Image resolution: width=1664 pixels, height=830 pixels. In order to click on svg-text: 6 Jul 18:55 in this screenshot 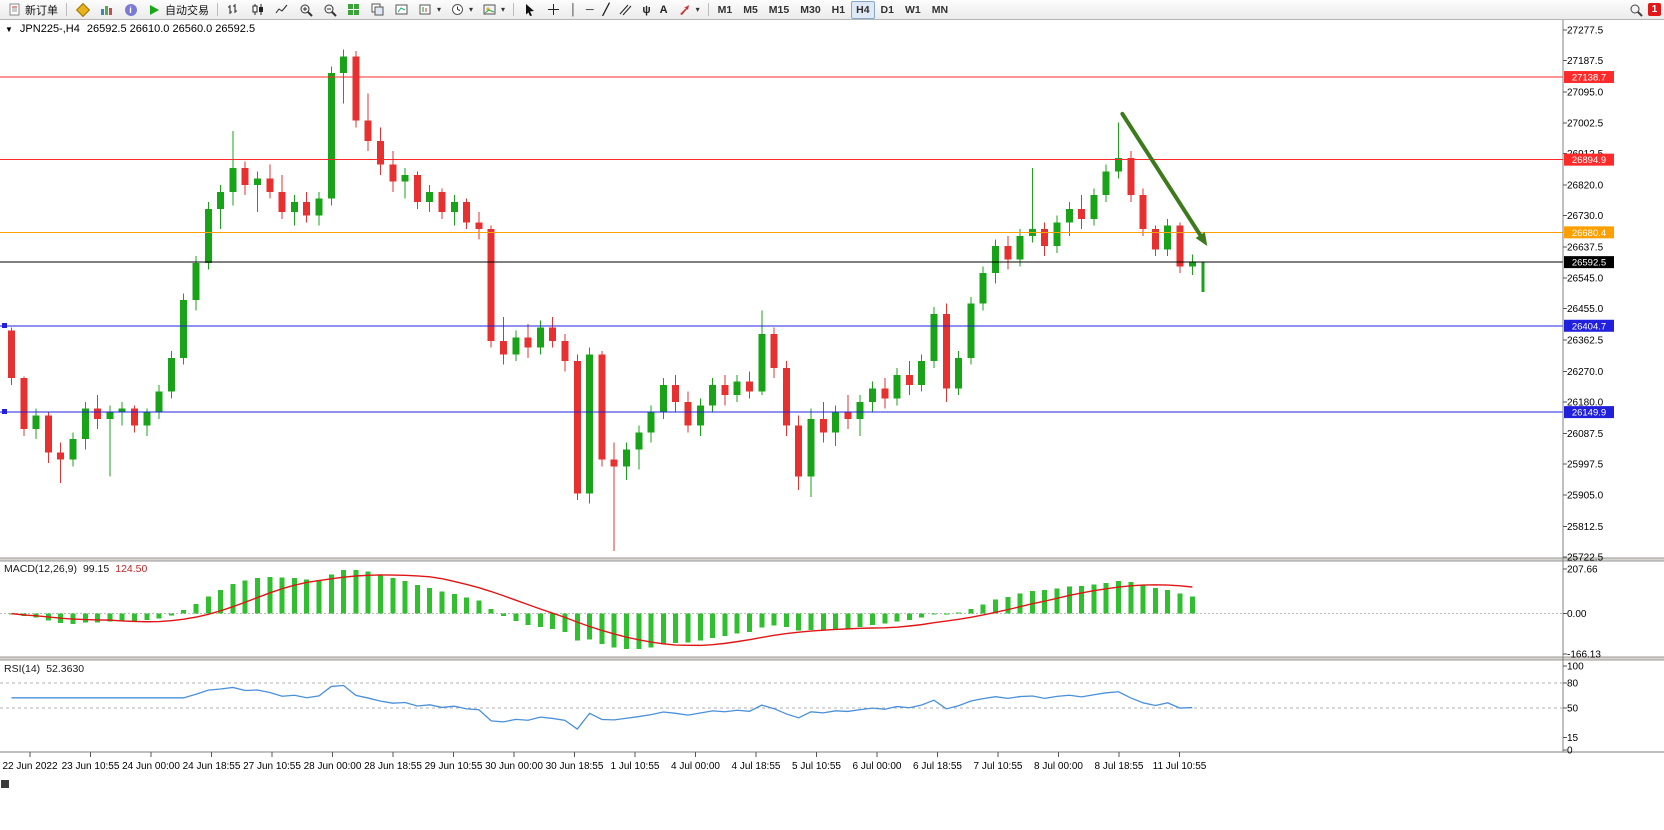, I will do `click(937, 766)`.